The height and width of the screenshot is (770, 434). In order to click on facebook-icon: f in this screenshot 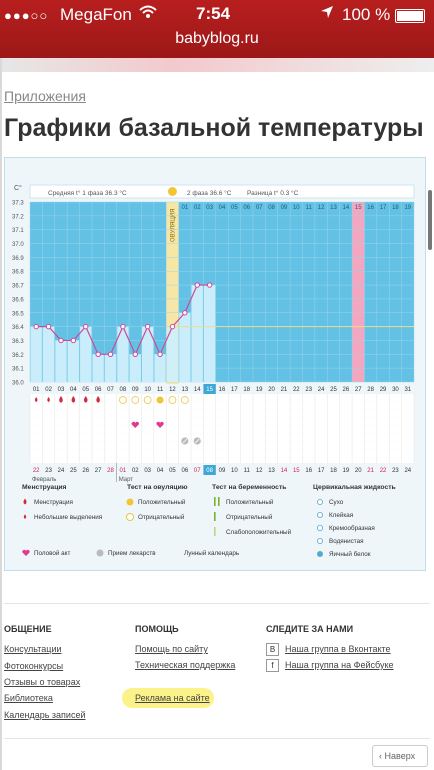, I will do `click(272, 665)`.